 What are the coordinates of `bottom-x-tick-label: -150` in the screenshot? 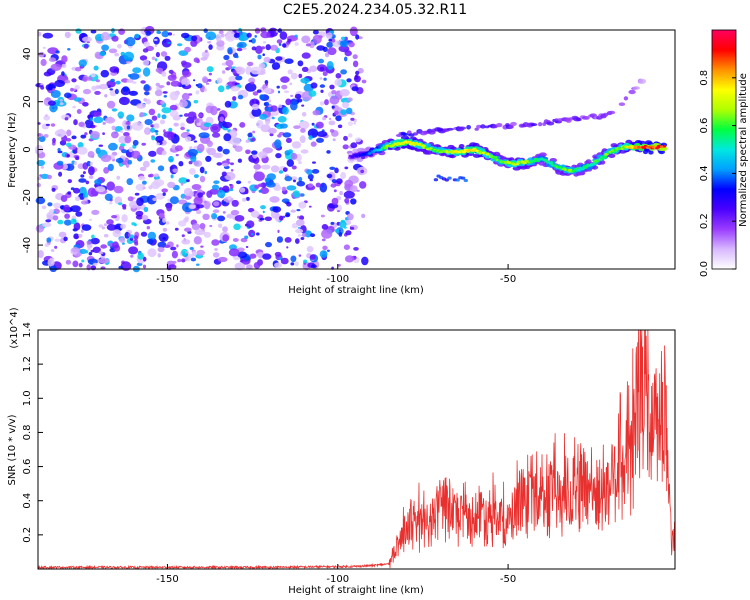 It's located at (167, 579).